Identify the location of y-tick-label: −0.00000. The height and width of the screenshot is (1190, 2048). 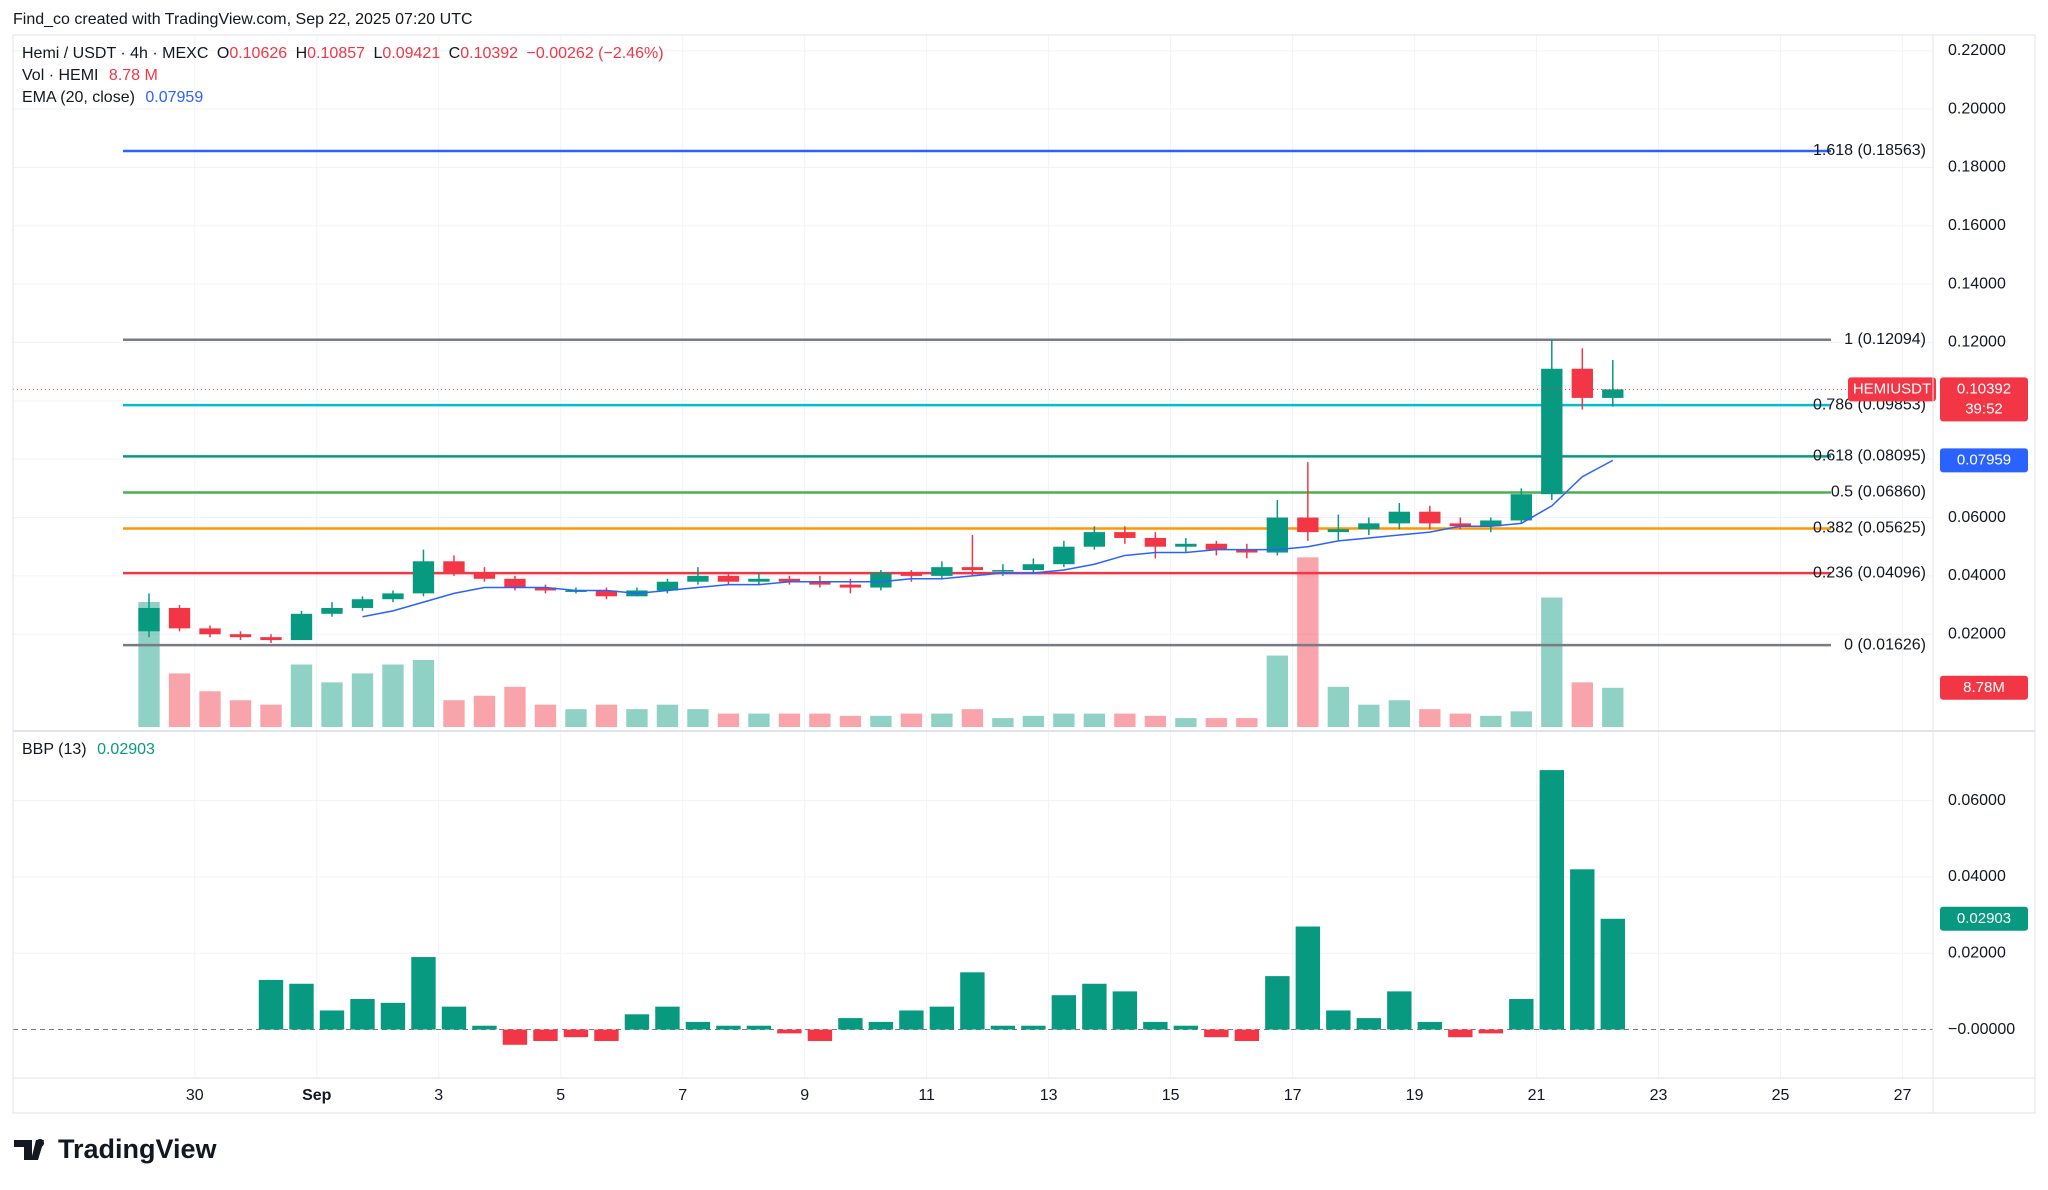
(1981, 1029).